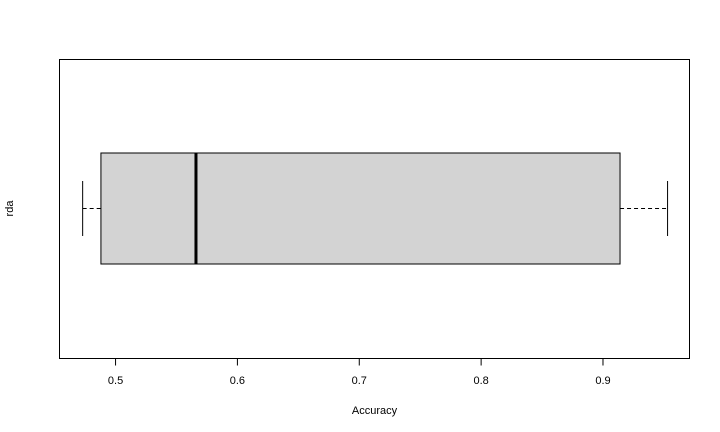 This screenshot has width=720, height=432. Describe the element at coordinates (10, 208) in the screenshot. I see `category-label: rda` at that location.